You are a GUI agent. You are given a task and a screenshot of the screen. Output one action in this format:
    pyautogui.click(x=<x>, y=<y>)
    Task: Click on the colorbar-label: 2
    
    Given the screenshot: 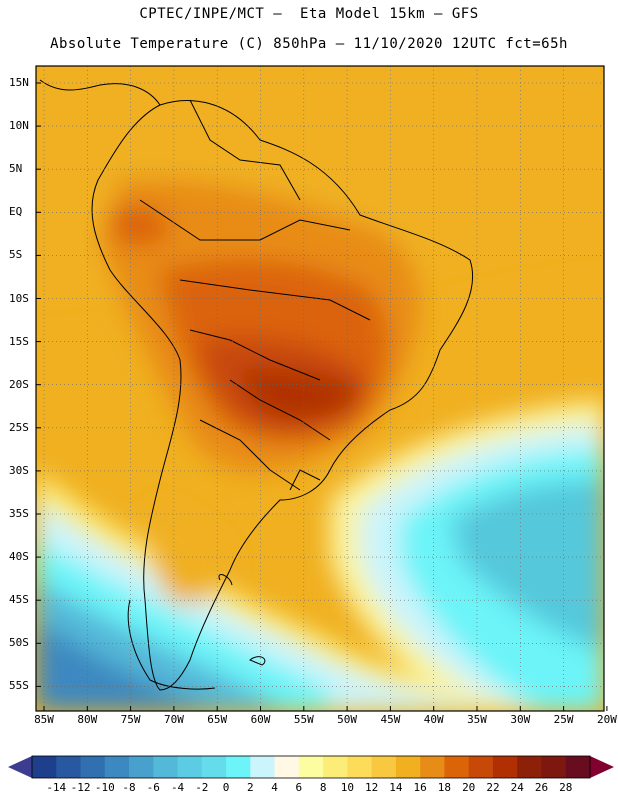 What is the action you would take?
    pyautogui.click(x=250, y=787)
    